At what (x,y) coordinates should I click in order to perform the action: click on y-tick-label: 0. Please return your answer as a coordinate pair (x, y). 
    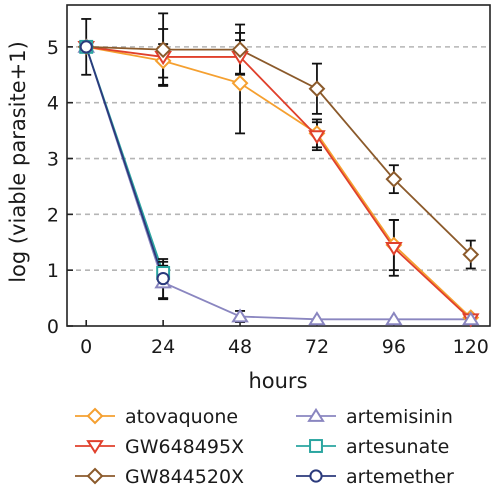
    Looking at the image, I should click on (53, 327).